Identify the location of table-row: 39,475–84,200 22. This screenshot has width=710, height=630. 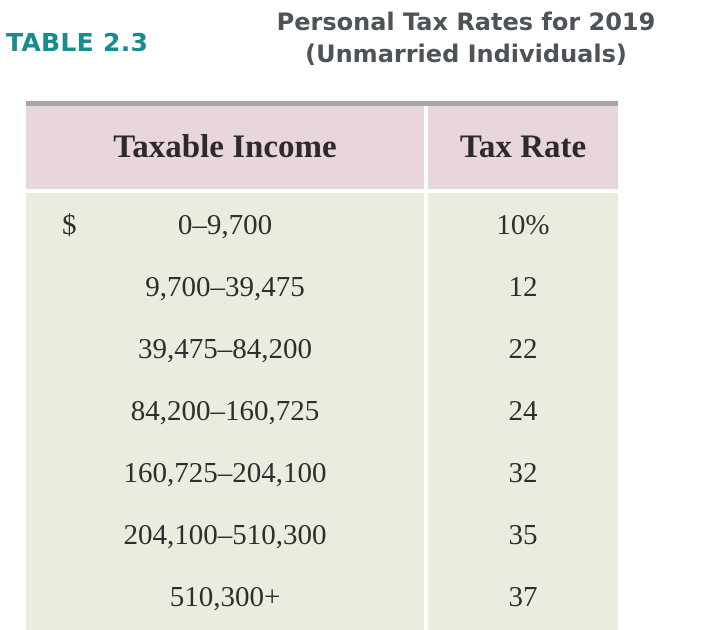
(322, 349).